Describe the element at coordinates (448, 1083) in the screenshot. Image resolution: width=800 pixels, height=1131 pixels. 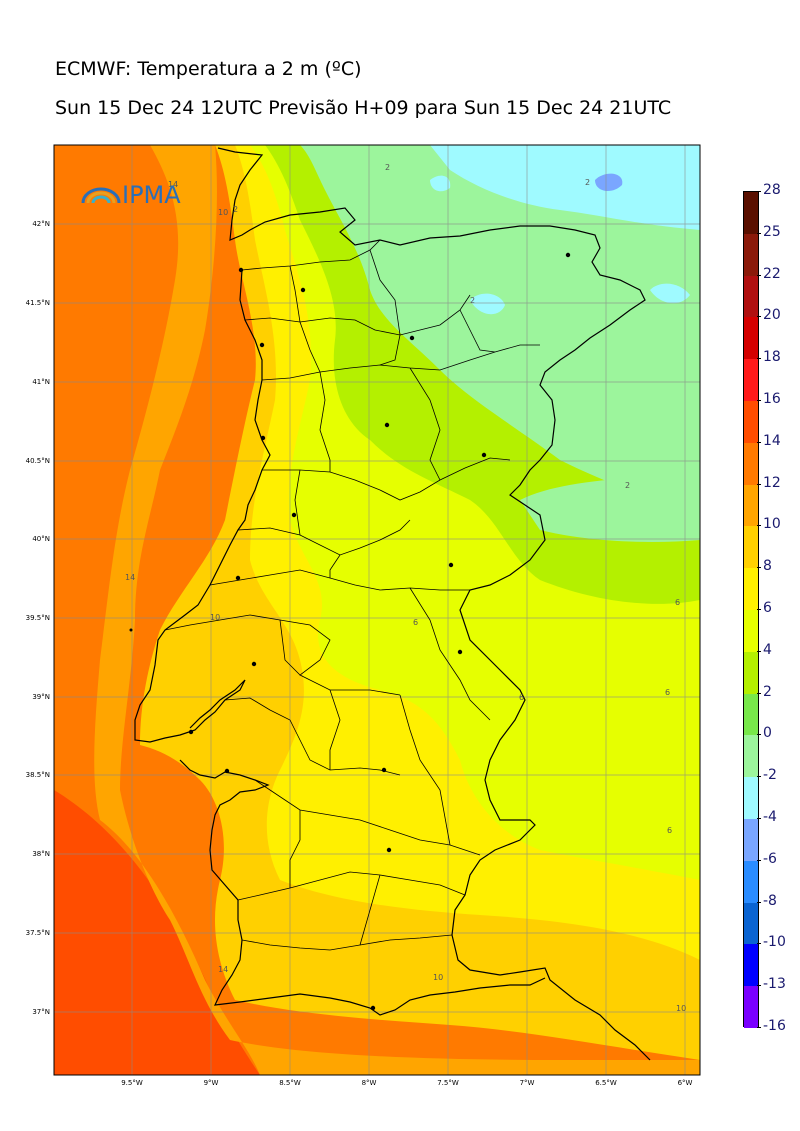
I see `lon-label: 7.5°W` at that location.